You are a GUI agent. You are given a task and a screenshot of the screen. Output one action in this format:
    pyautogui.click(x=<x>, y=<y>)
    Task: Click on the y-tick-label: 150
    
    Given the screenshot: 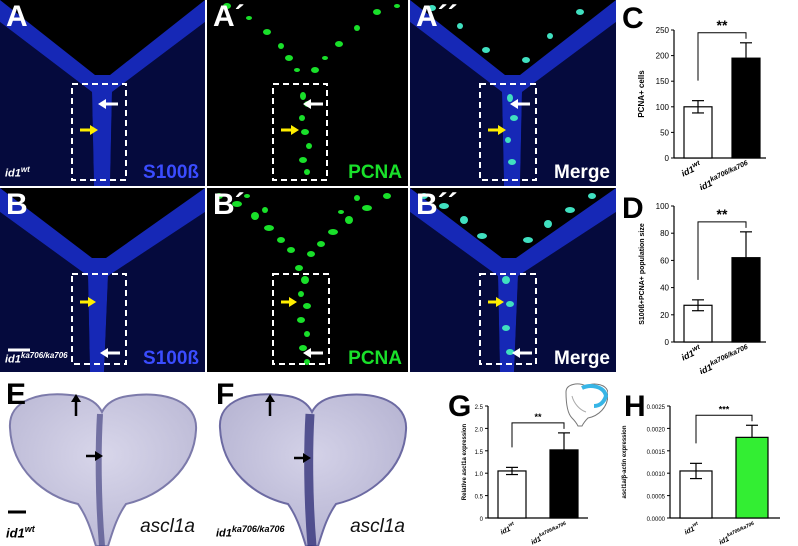 What is the action you would take?
    pyautogui.click(x=663, y=81)
    